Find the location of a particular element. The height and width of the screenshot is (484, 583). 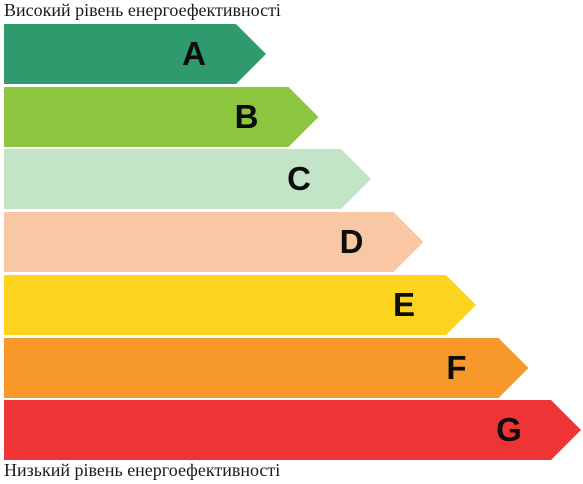

energy-class-bar-c: C is located at coordinates (187, 179).